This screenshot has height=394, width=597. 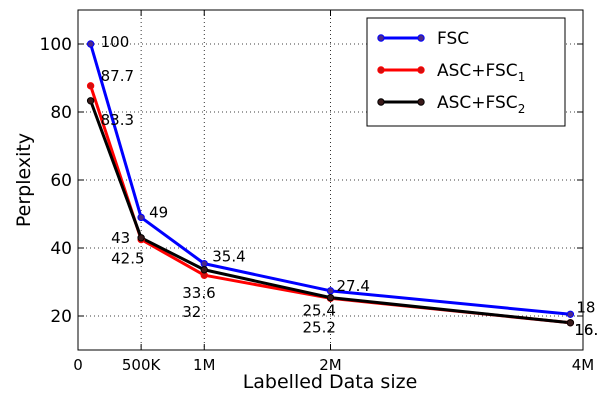 I want to click on x-tick-label: 500K, so click(x=142, y=365).